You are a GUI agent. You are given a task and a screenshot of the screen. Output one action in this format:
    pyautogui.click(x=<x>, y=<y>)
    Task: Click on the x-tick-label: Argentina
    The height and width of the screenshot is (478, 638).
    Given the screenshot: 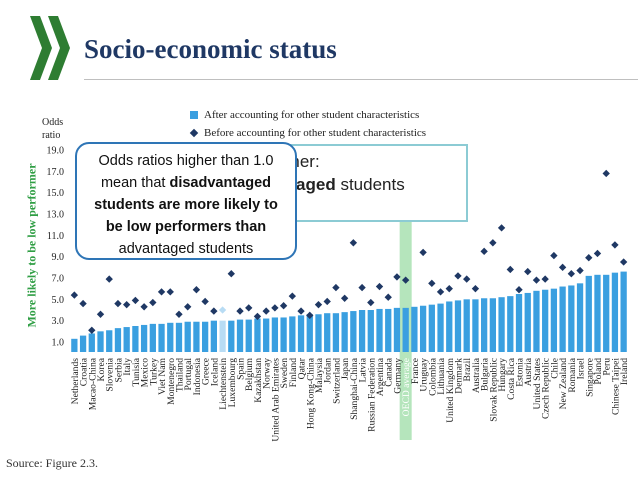 What is the action you would take?
    pyautogui.click(x=380, y=376)
    